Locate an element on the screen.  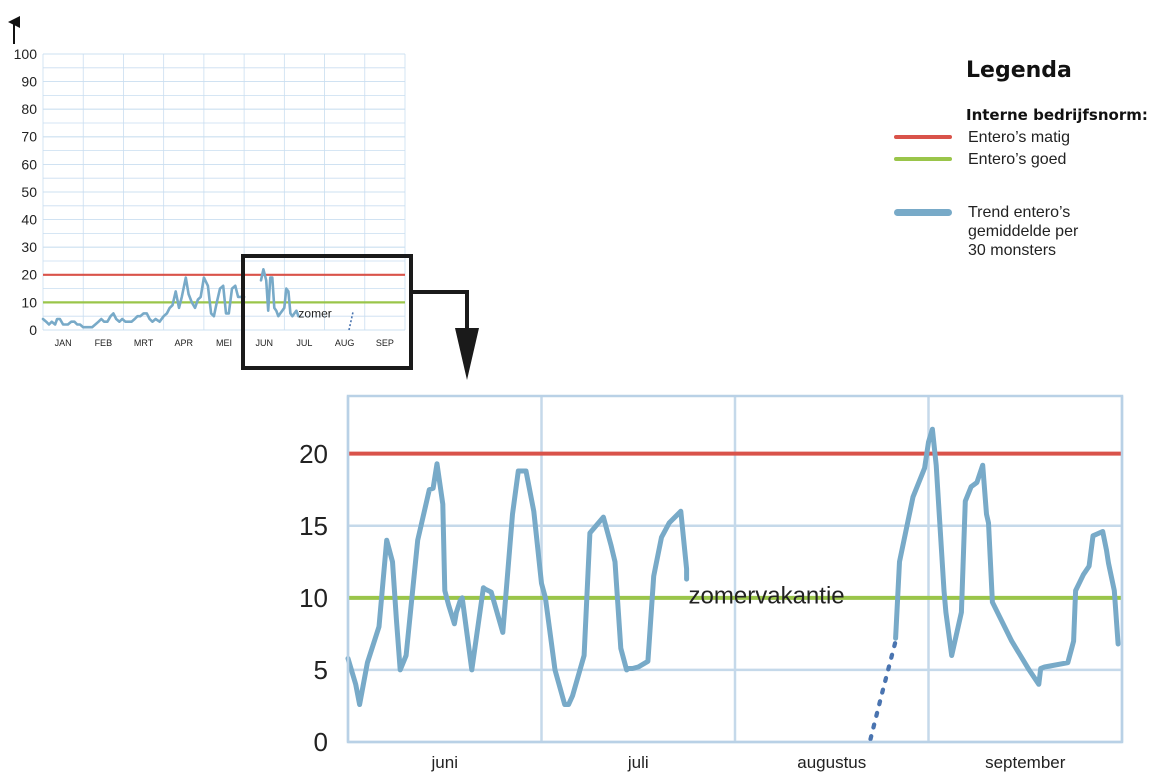
y-tick-label: 80 is located at coordinates (29, 109).